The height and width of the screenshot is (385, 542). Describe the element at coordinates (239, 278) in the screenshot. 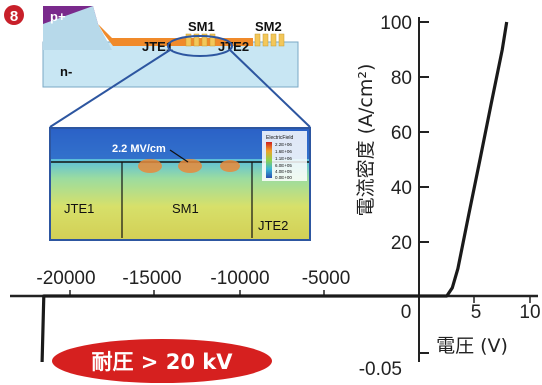

I see `x-tick-label: -10000` at that location.